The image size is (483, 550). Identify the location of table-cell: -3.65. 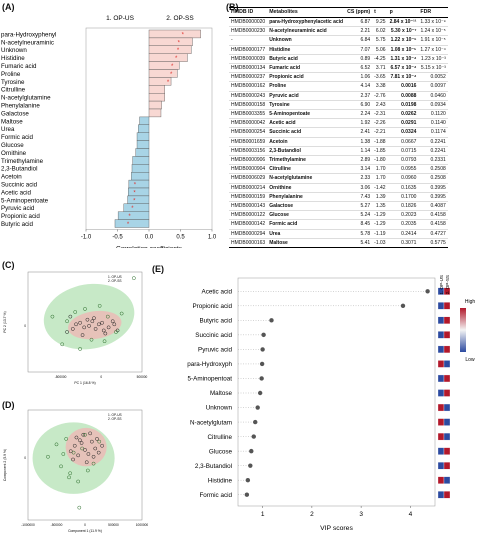
(380, 77).